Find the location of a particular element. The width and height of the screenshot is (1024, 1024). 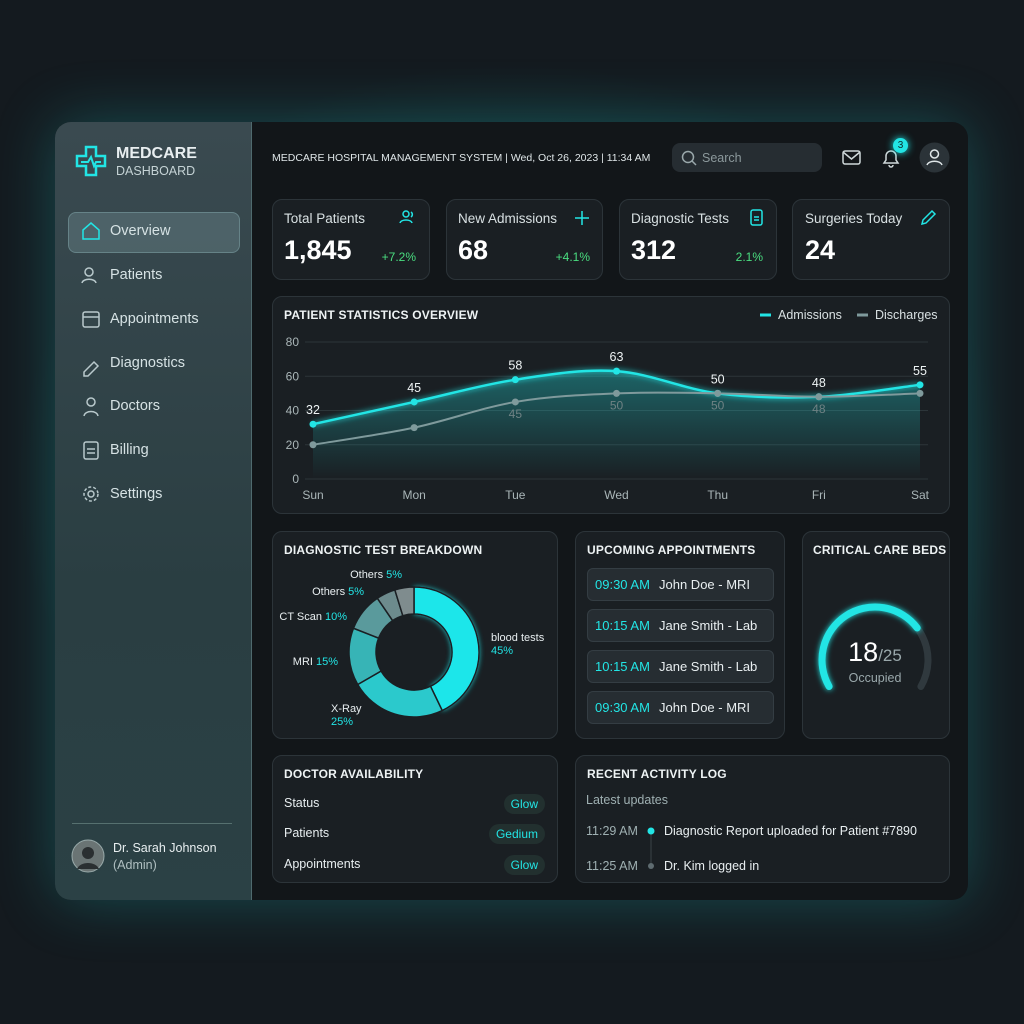

nav-item: Doctors is located at coordinates (135, 406).